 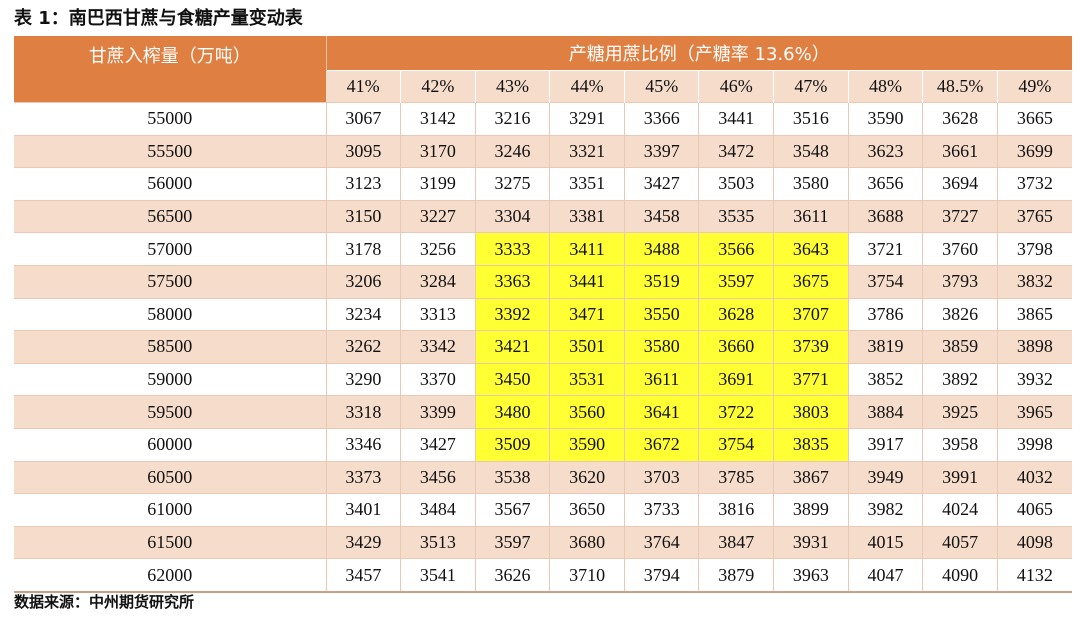 I want to click on cane-volume-cell: 61000, so click(x=170, y=510).